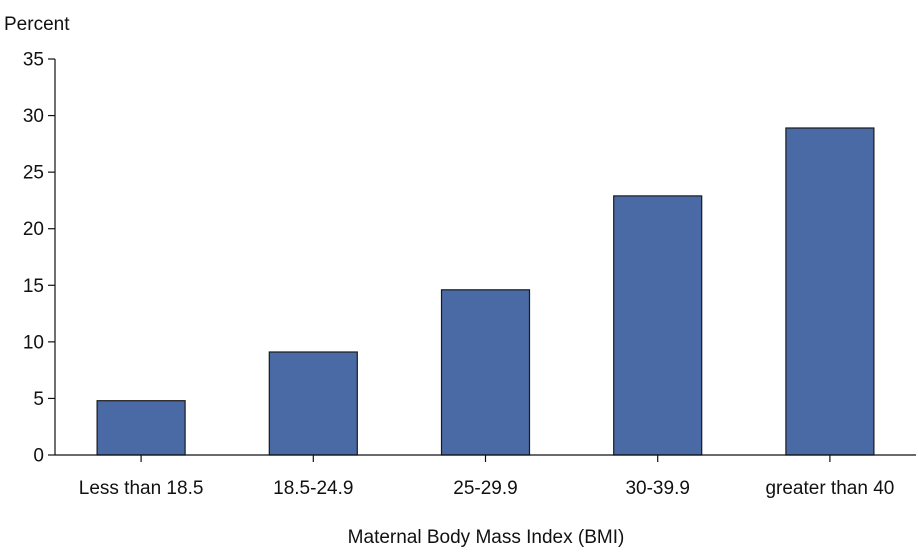 This screenshot has width=918, height=553. What do you see at coordinates (33, 342) in the screenshot?
I see `y-tick-label-2: 10` at bounding box center [33, 342].